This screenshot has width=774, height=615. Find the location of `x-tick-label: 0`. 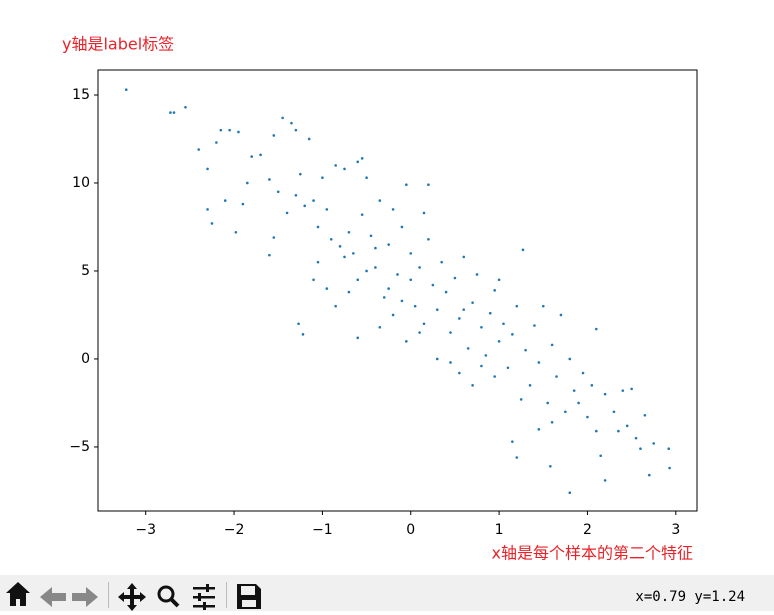

x-tick-label: 0 is located at coordinates (410, 530).